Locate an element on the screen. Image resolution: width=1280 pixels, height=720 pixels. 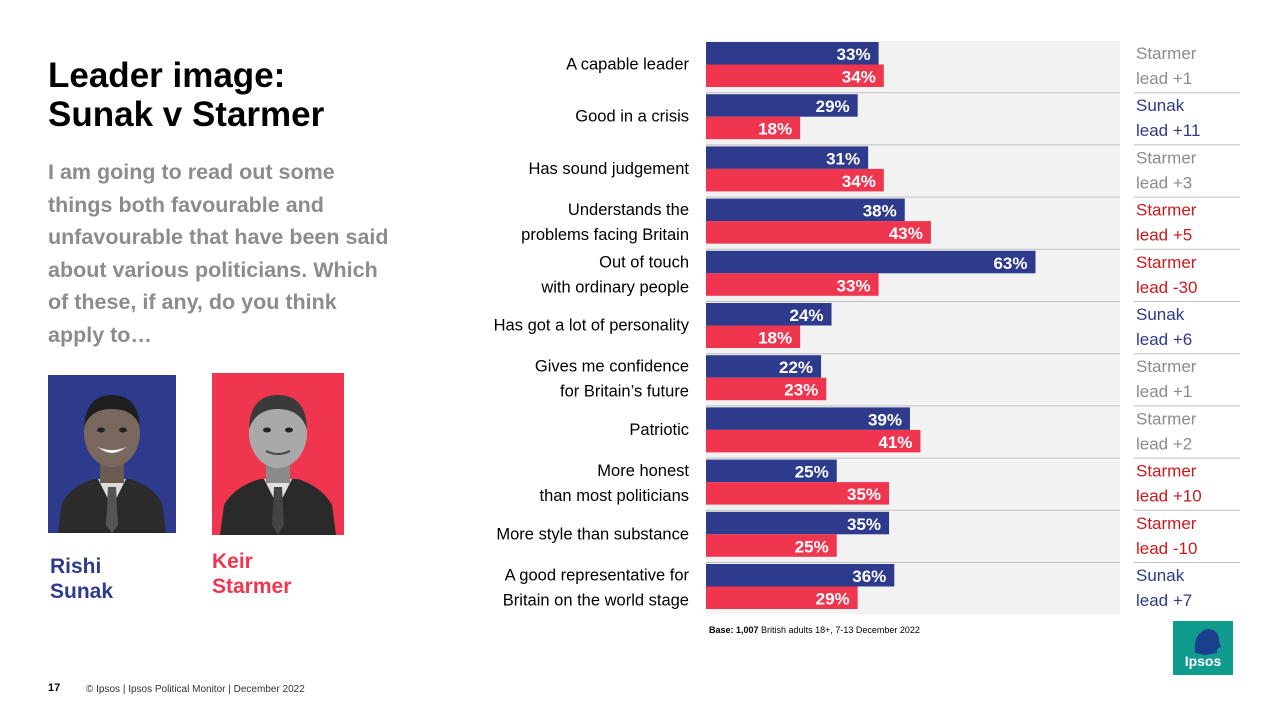
sunak-first-name: Rishi is located at coordinates (76, 566).